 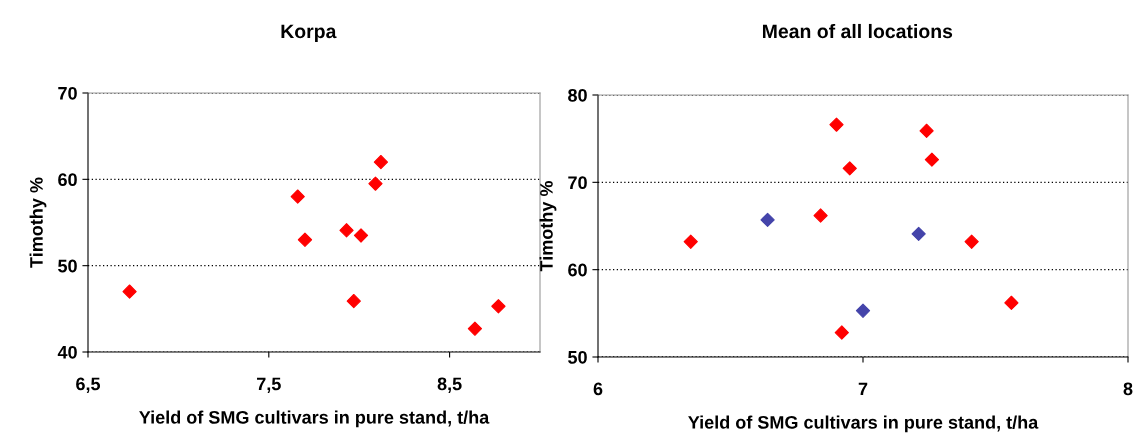 I want to click on y-tick-label: 40, so click(x=67, y=352).